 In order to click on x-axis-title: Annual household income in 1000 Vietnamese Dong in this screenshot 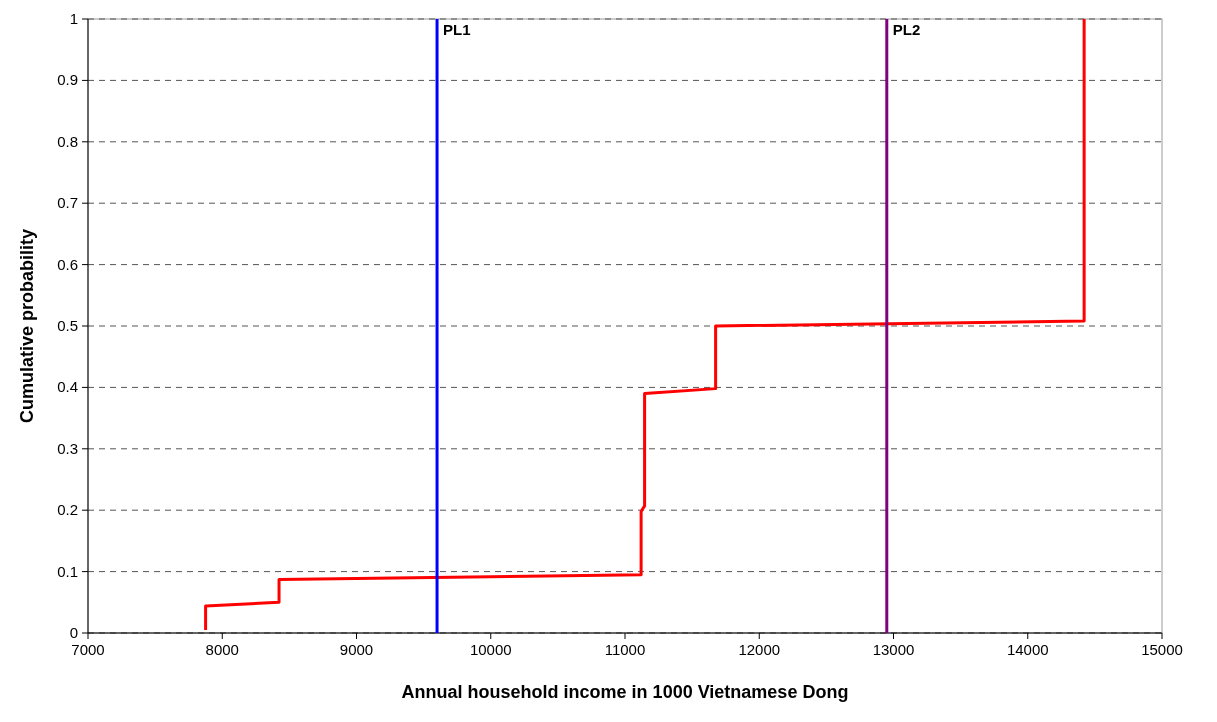, I will do `click(625, 692)`.